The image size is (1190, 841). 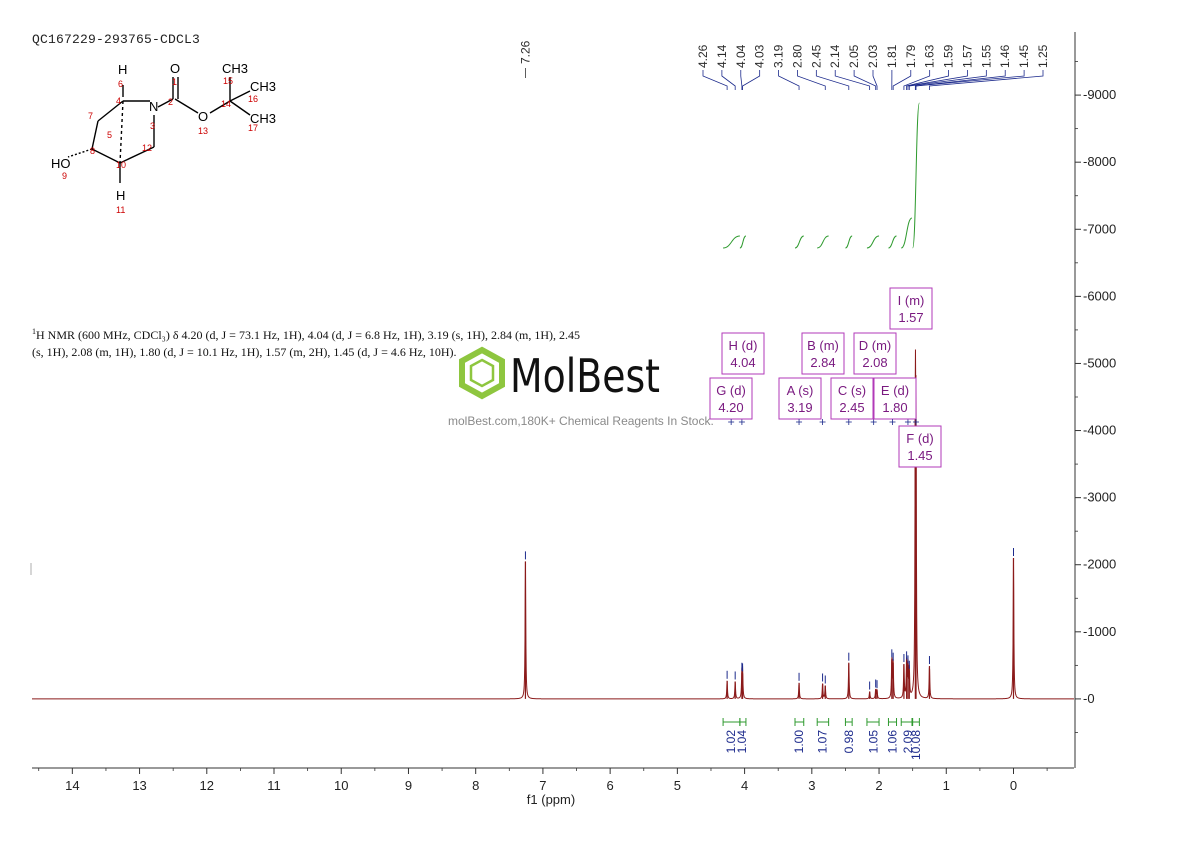 What do you see at coordinates (919, 455) in the screenshot?
I see `multiplet-ppm: 1.45` at bounding box center [919, 455].